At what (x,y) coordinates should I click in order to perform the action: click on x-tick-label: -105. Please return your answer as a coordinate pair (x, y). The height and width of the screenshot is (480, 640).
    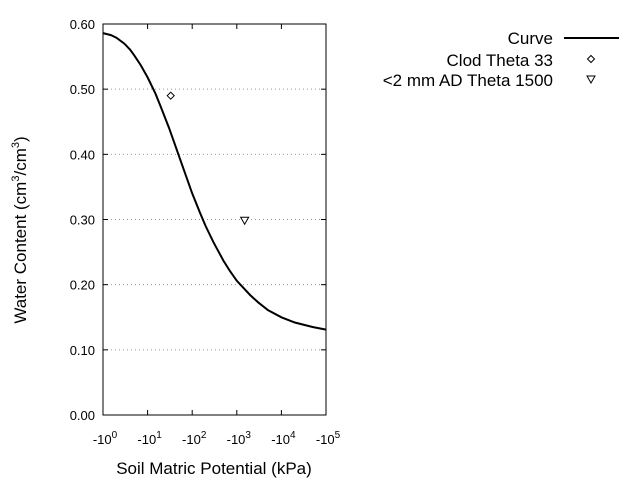
    Looking at the image, I should click on (328, 438).